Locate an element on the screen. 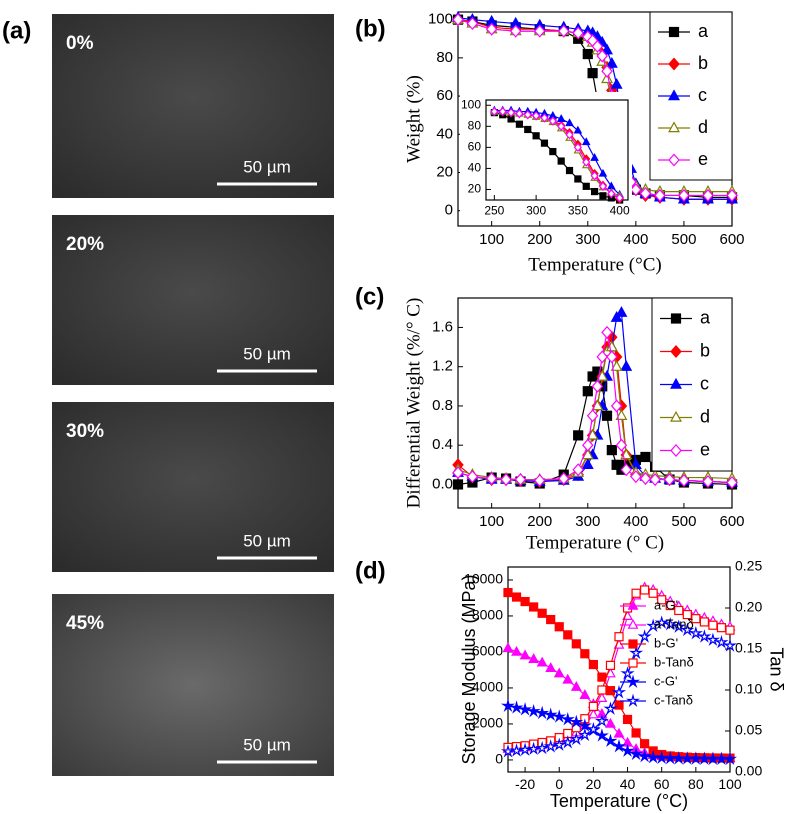 This screenshot has height=814, width=787. x-axis-title: Temperature (°C) is located at coordinates (619, 801).